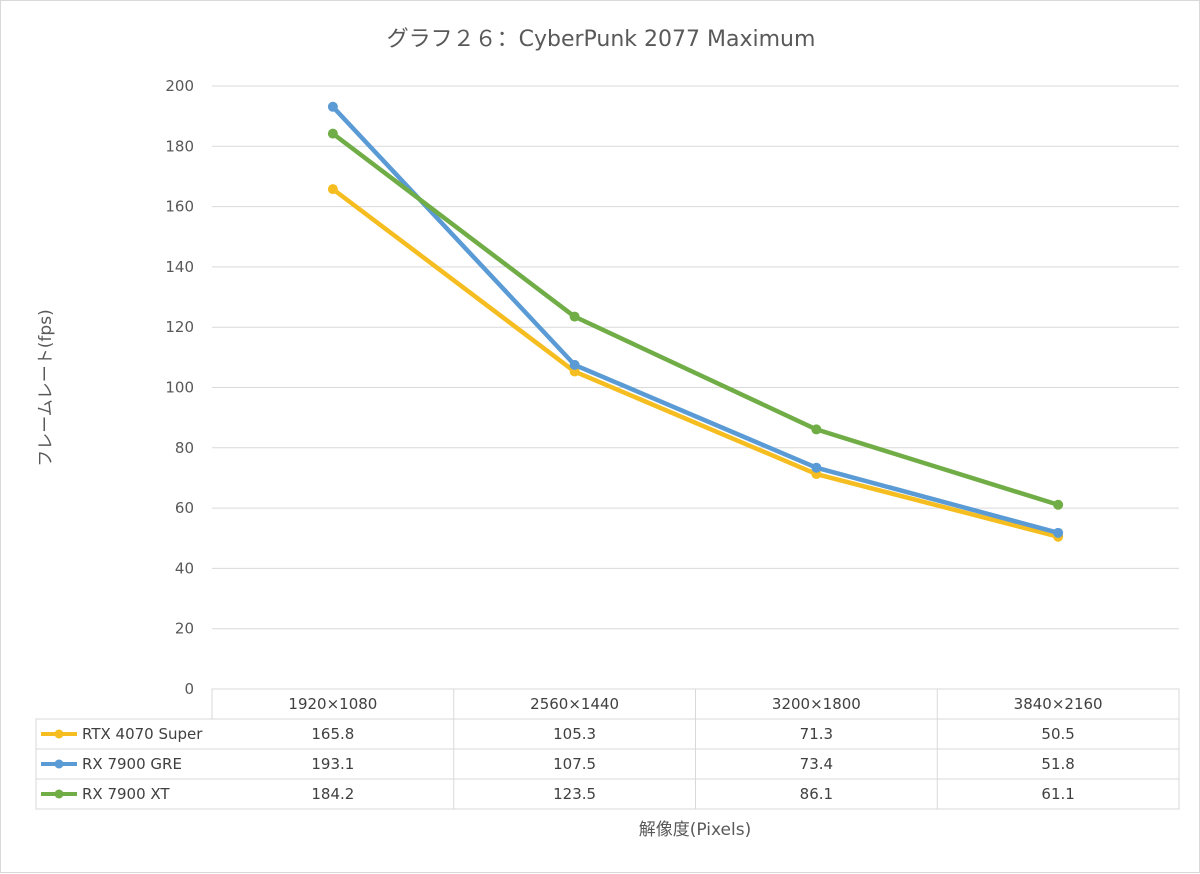 The width and height of the screenshot is (1200, 874). Describe the element at coordinates (179, 207) in the screenshot. I see `y-tick-label: 160` at that location.